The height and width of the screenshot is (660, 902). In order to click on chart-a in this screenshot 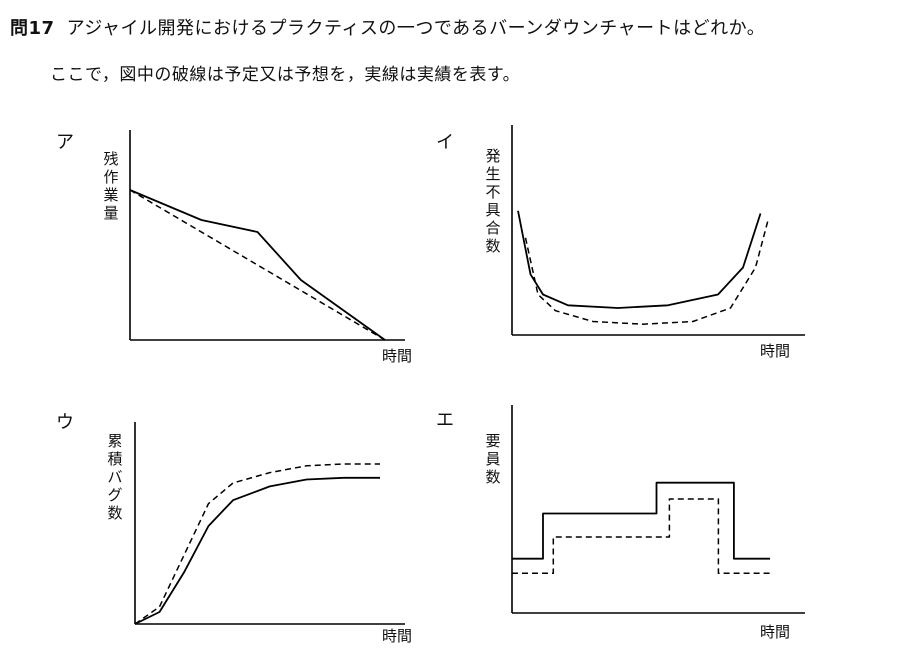, I will do `click(267, 235)`.